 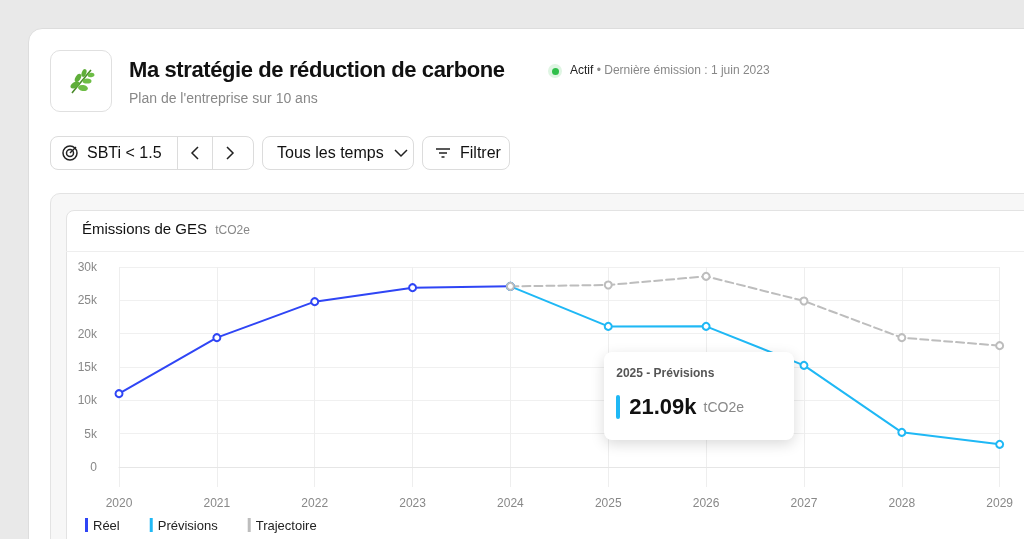 I want to click on x-tick-label: 2029, so click(x=1000, y=503).